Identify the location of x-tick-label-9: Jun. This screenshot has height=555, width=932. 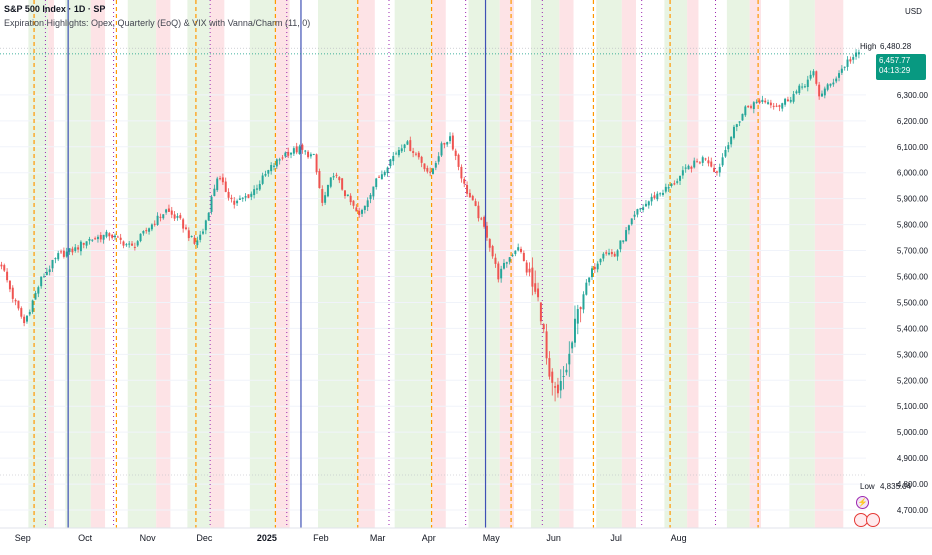
(553, 538).